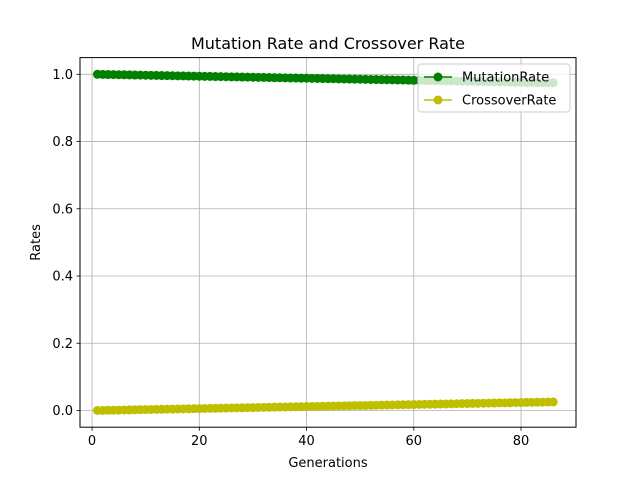 This screenshot has width=640, height=480. I want to click on y-tick-label: 1.0, so click(62, 75).